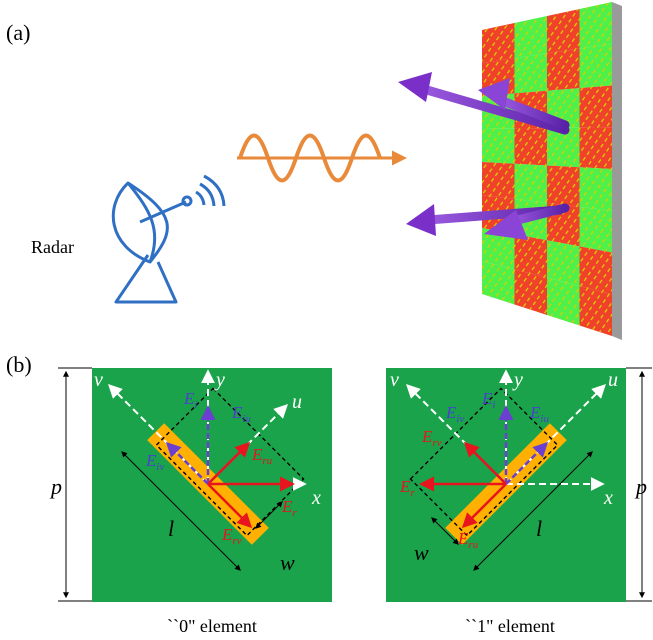  Describe the element at coordinates (533, 511) in the screenshot. I see `element-1-l-dimension` at that location.